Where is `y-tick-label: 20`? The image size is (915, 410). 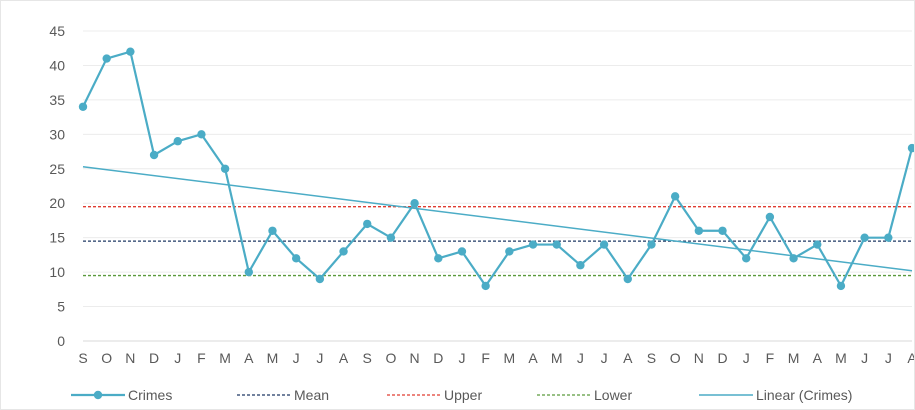 y-tick-label: 20 is located at coordinates (57, 203).